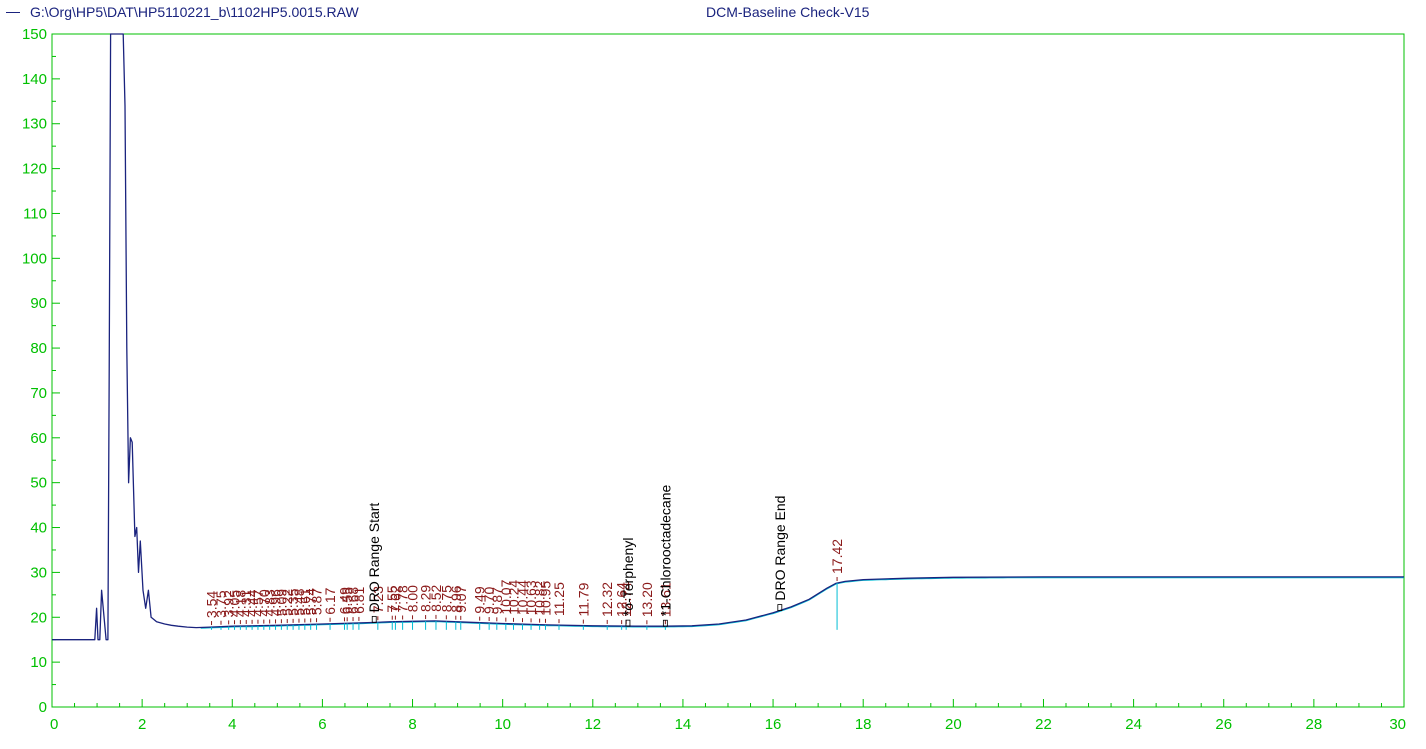  Describe the element at coordinates (497, 600) in the screenshot. I see `peak-label: 9.87` at that location.